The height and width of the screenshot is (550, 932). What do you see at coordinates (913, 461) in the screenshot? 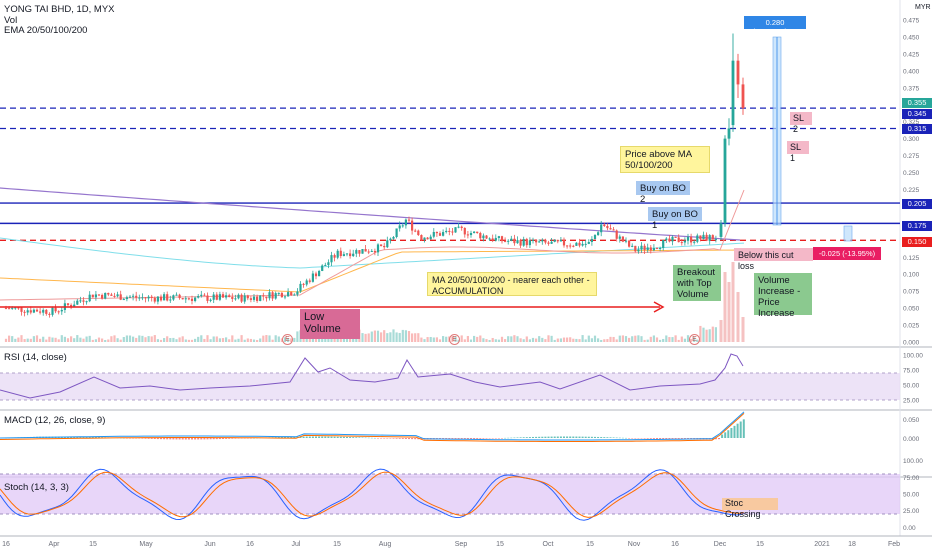
I see `stoch-tick: 100.00` at bounding box center [913, 461].